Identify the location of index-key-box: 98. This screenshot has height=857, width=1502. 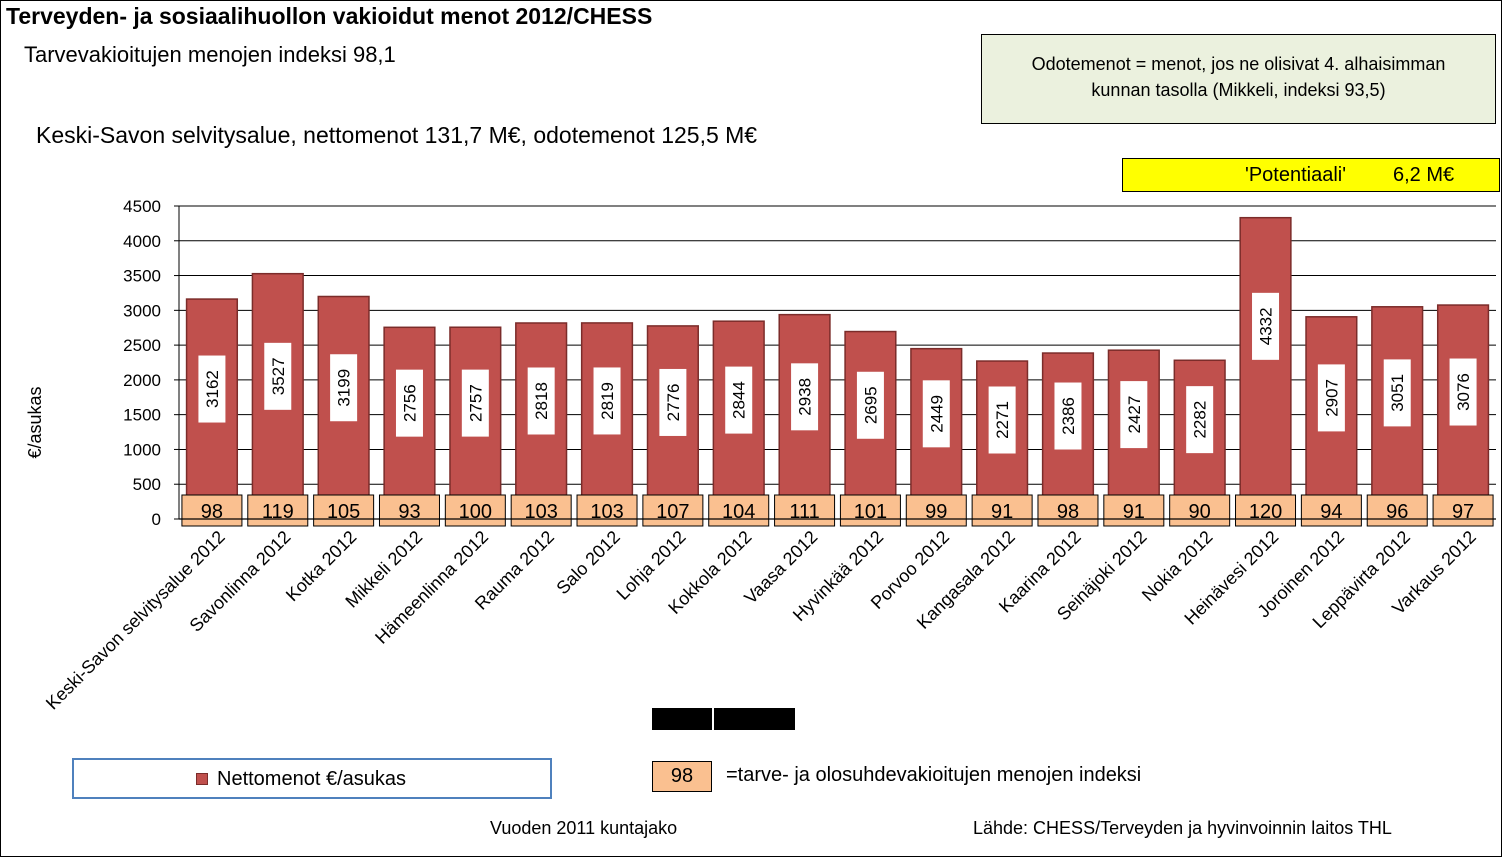
(682, 776).